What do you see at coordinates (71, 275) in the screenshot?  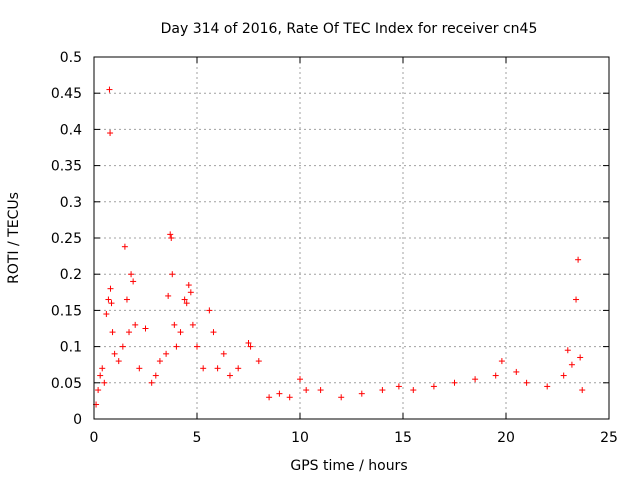 I see `y-tick-label: 0.2` at bounding box center [71, 275].